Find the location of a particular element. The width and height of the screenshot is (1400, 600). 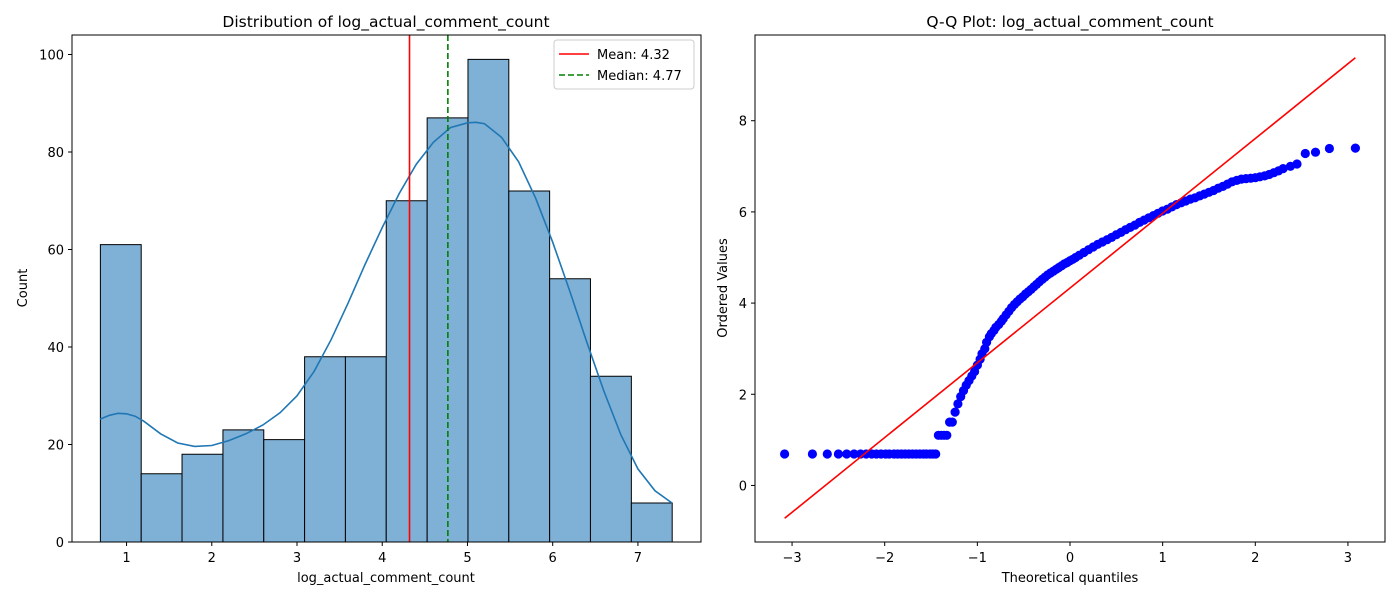

histogram-title: Distribution of log_actual_comment_count is located at coordinates (385, 22).